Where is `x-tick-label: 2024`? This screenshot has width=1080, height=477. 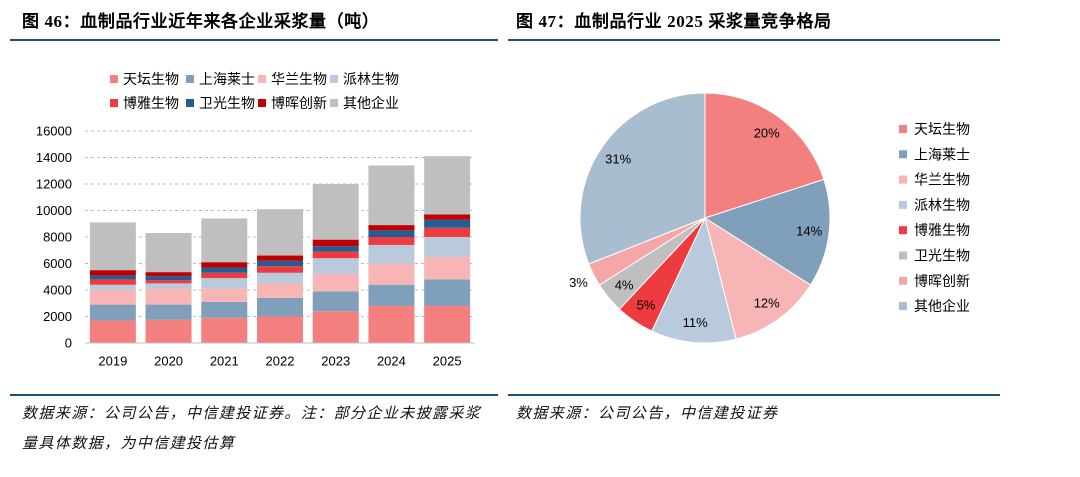
x-tick-label: 2024 is located at coordinates (391, 361).